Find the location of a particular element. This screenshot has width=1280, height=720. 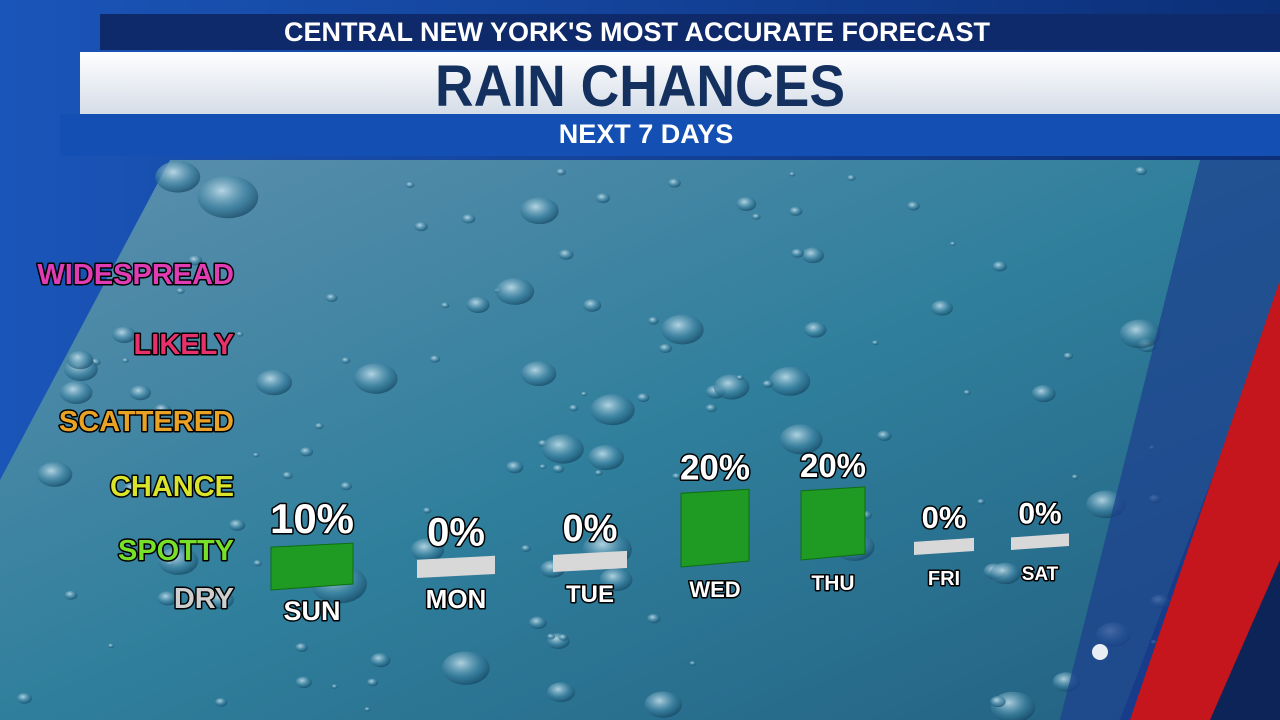

category-label: THU is located at coordinates (832, 583).